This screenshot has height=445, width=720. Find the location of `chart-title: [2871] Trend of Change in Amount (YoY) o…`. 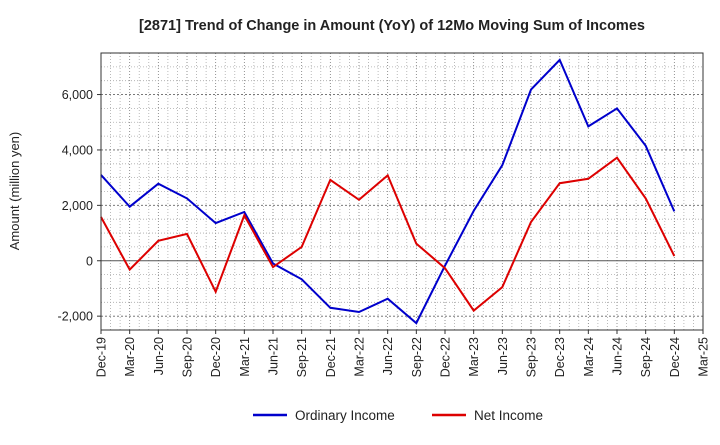

chart-title: [2871] Trend of Change in Amount (YoY) o… is located at coordinates (392, 26).